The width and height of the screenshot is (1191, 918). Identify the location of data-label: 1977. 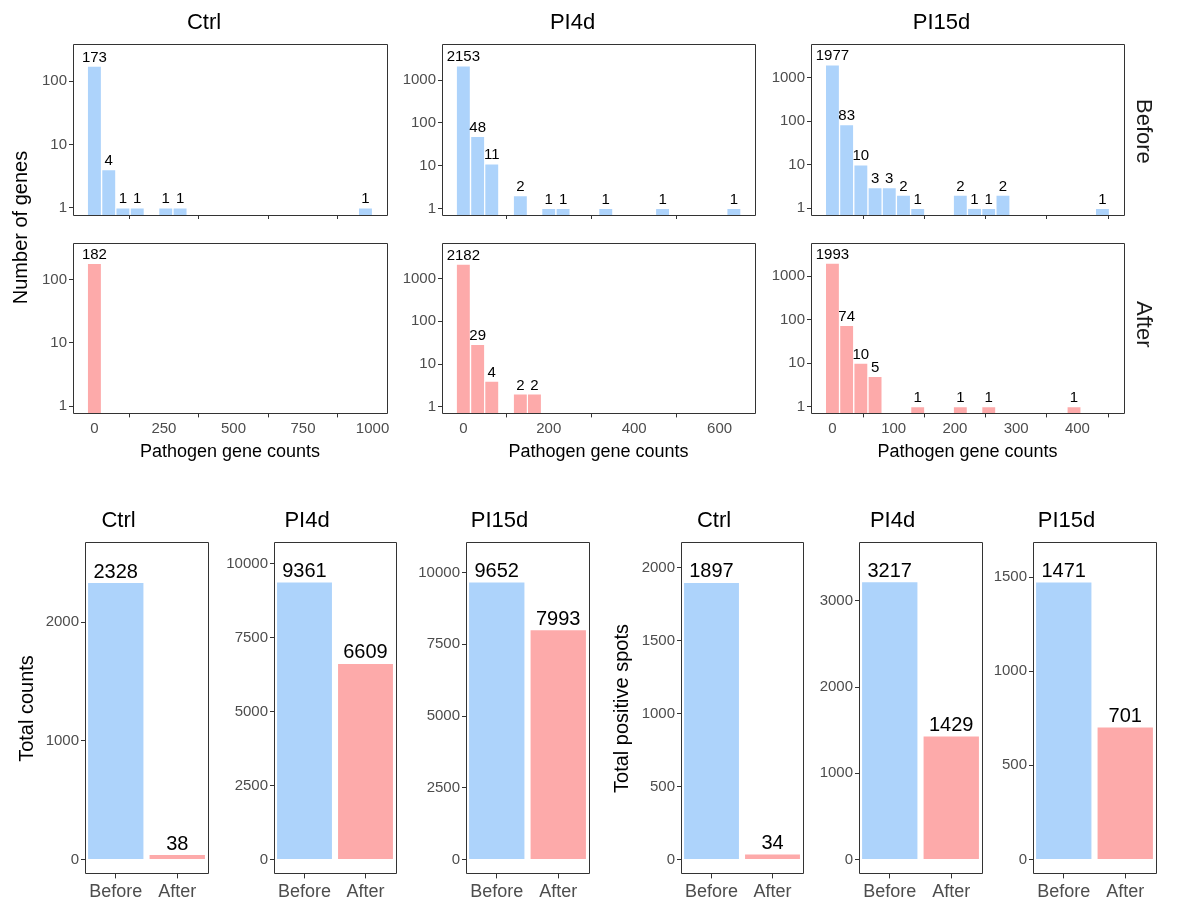
(832, 55).